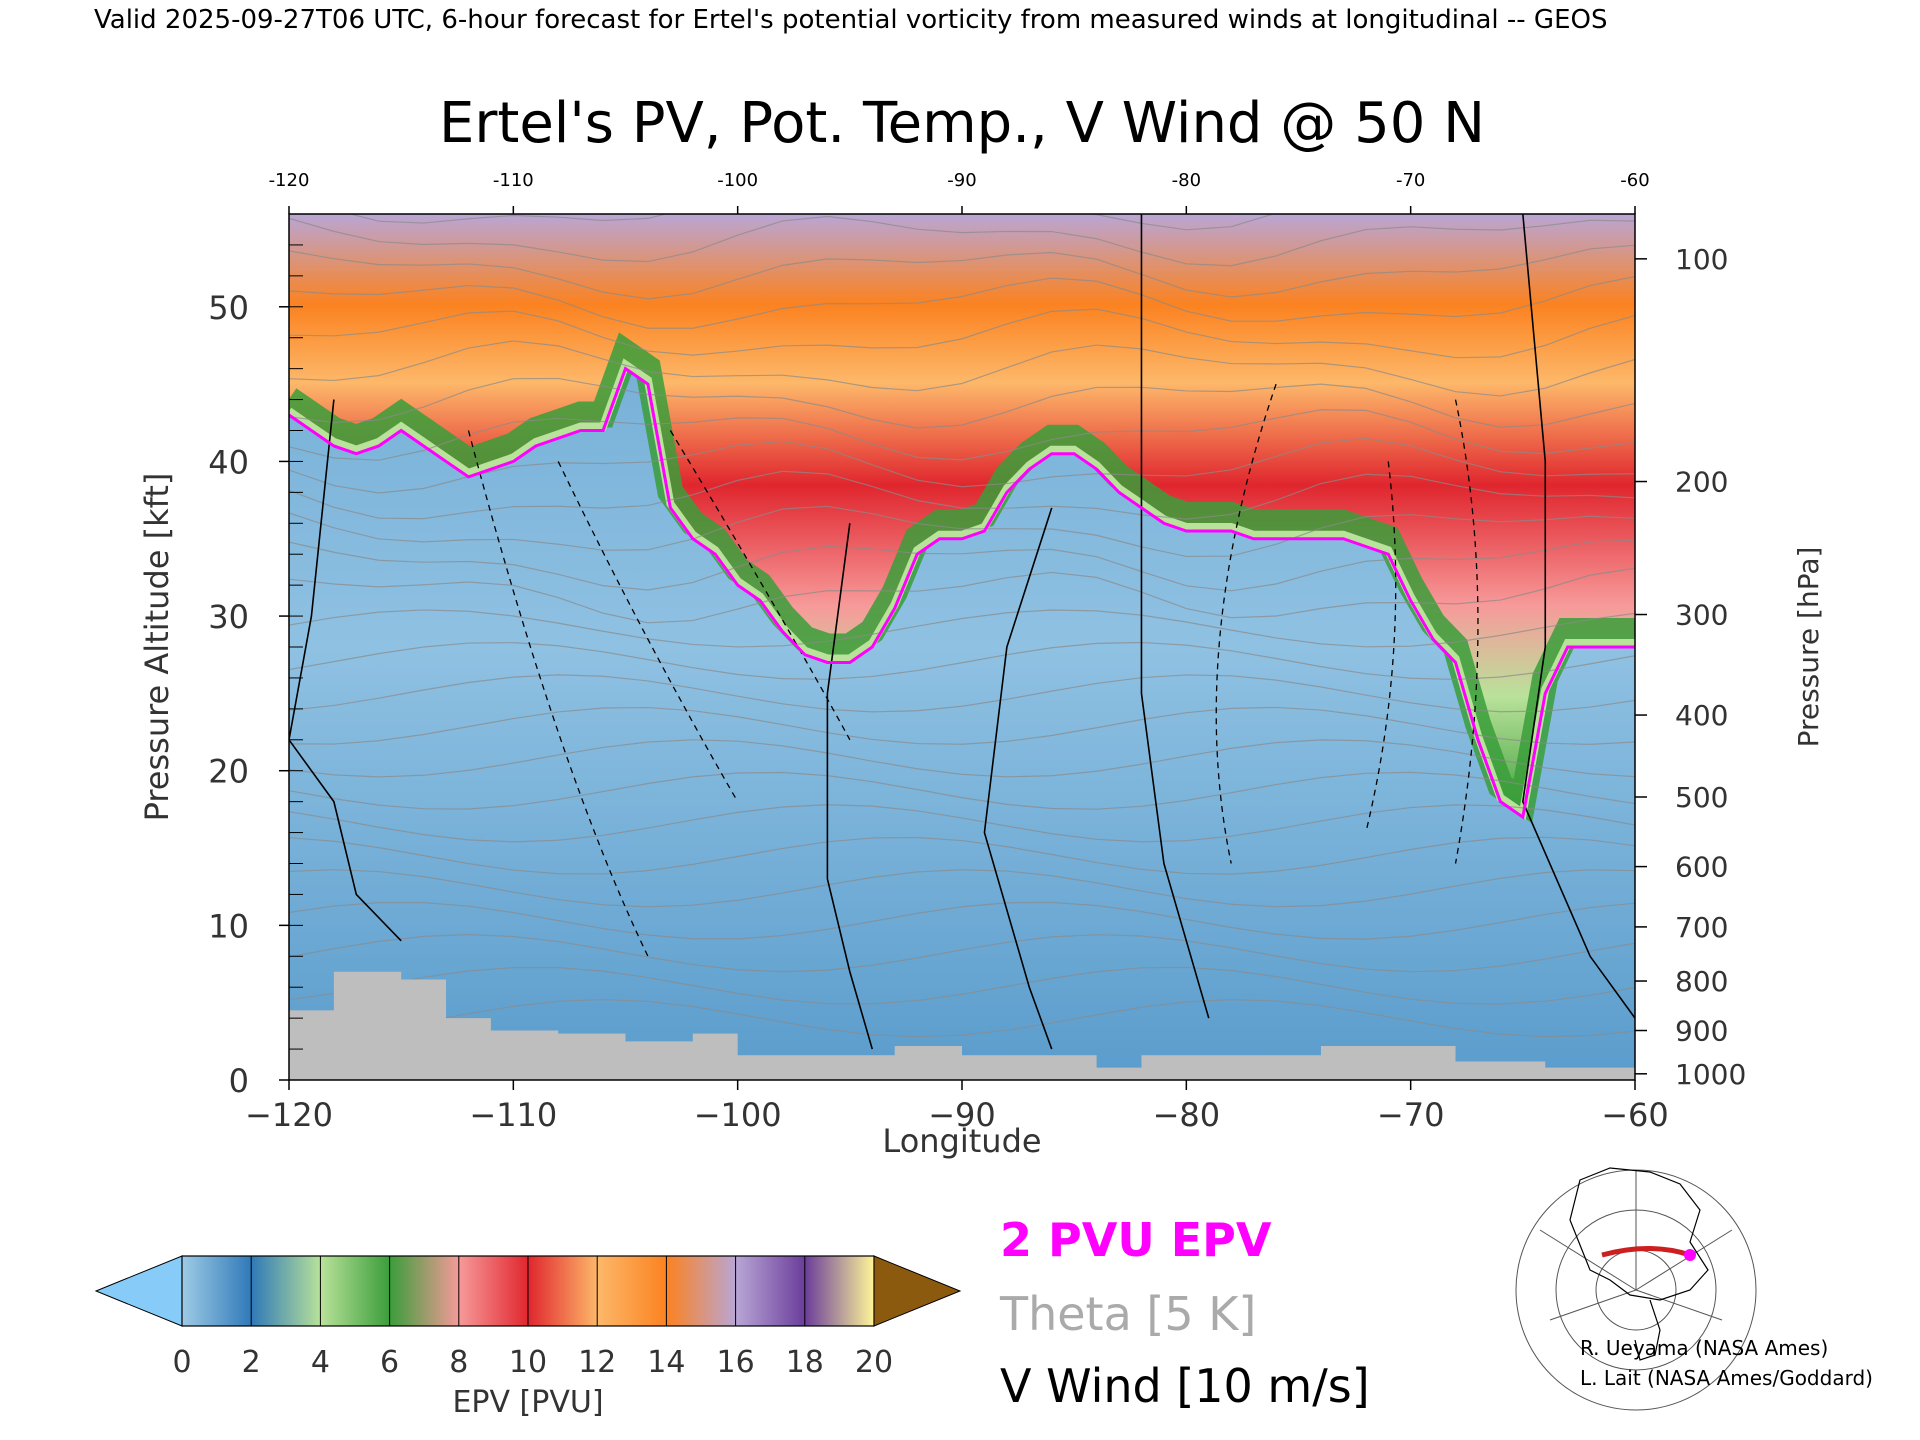 The image size is (1920, 1440). What do you see at coordinates (962, 123) in the screenshot?
I see `chart-title: Ertel's PV, Pot. Temp., V Wind @ 50 N` at bounding box center [962, 123].